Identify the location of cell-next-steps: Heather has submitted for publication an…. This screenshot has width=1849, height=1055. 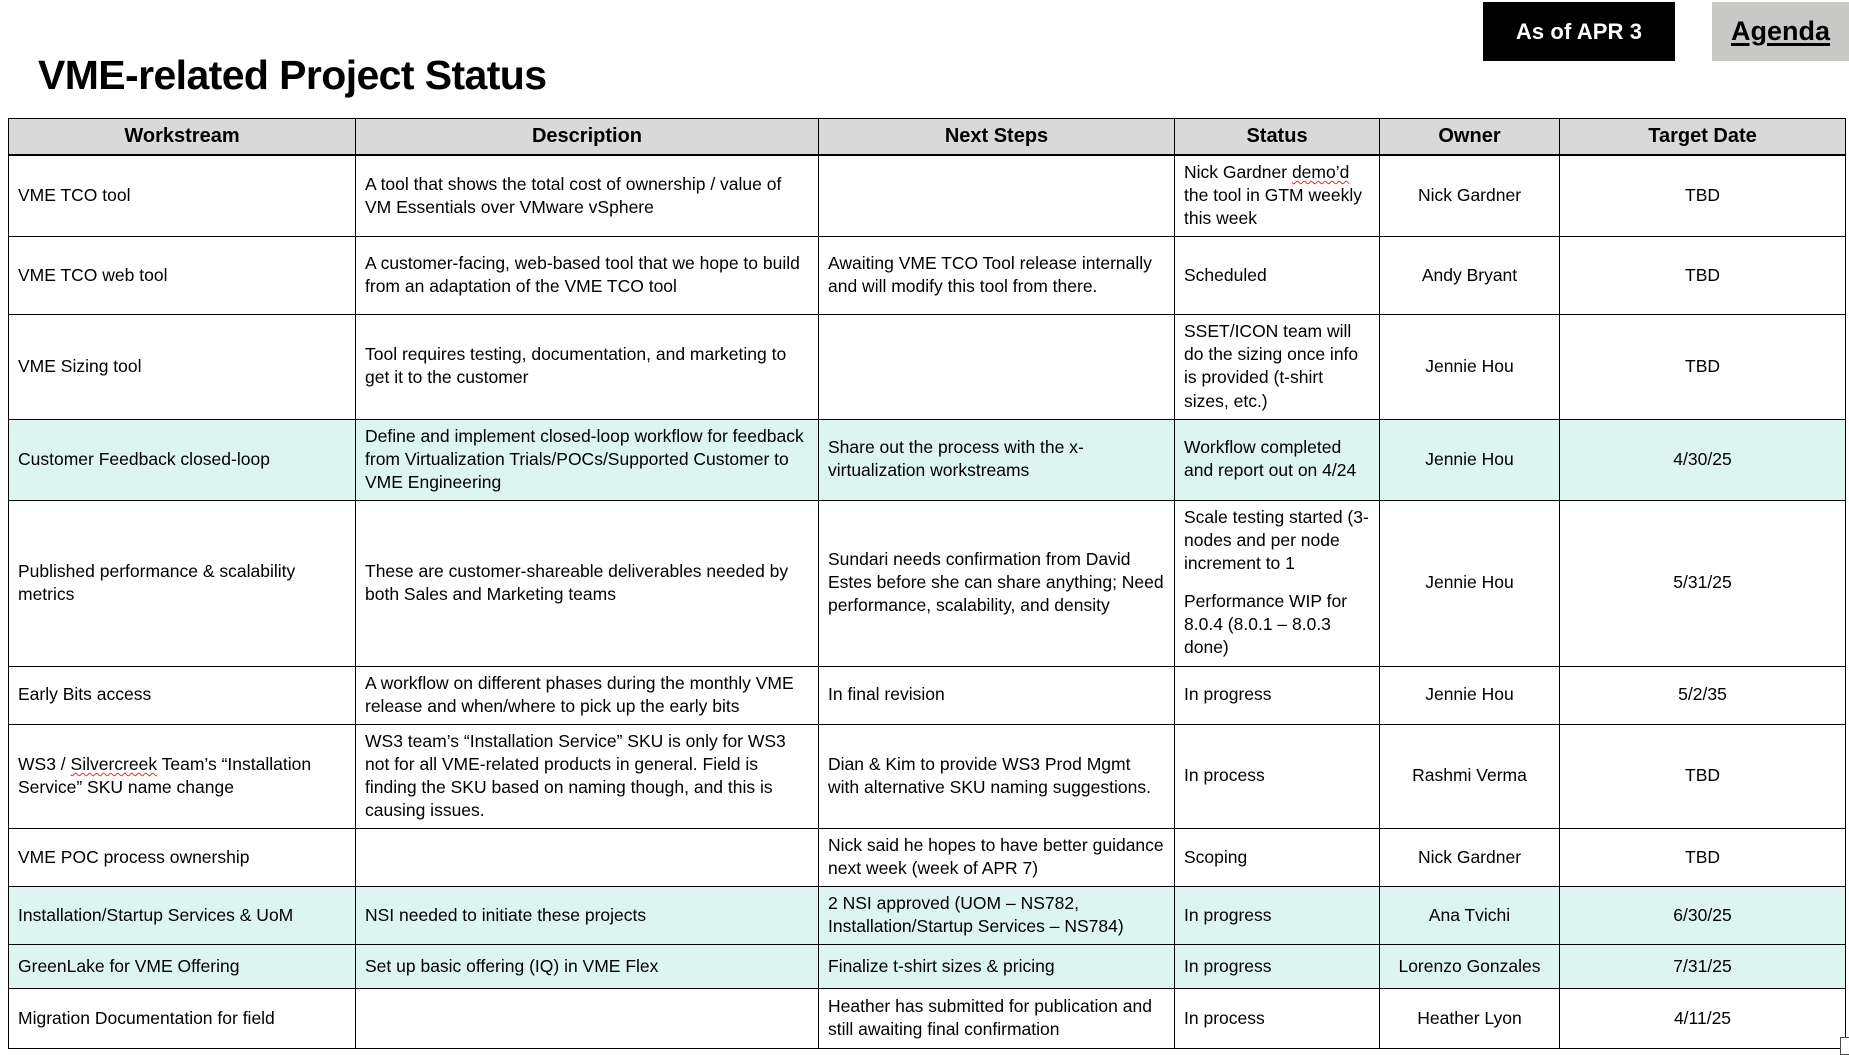
(996, 1019).